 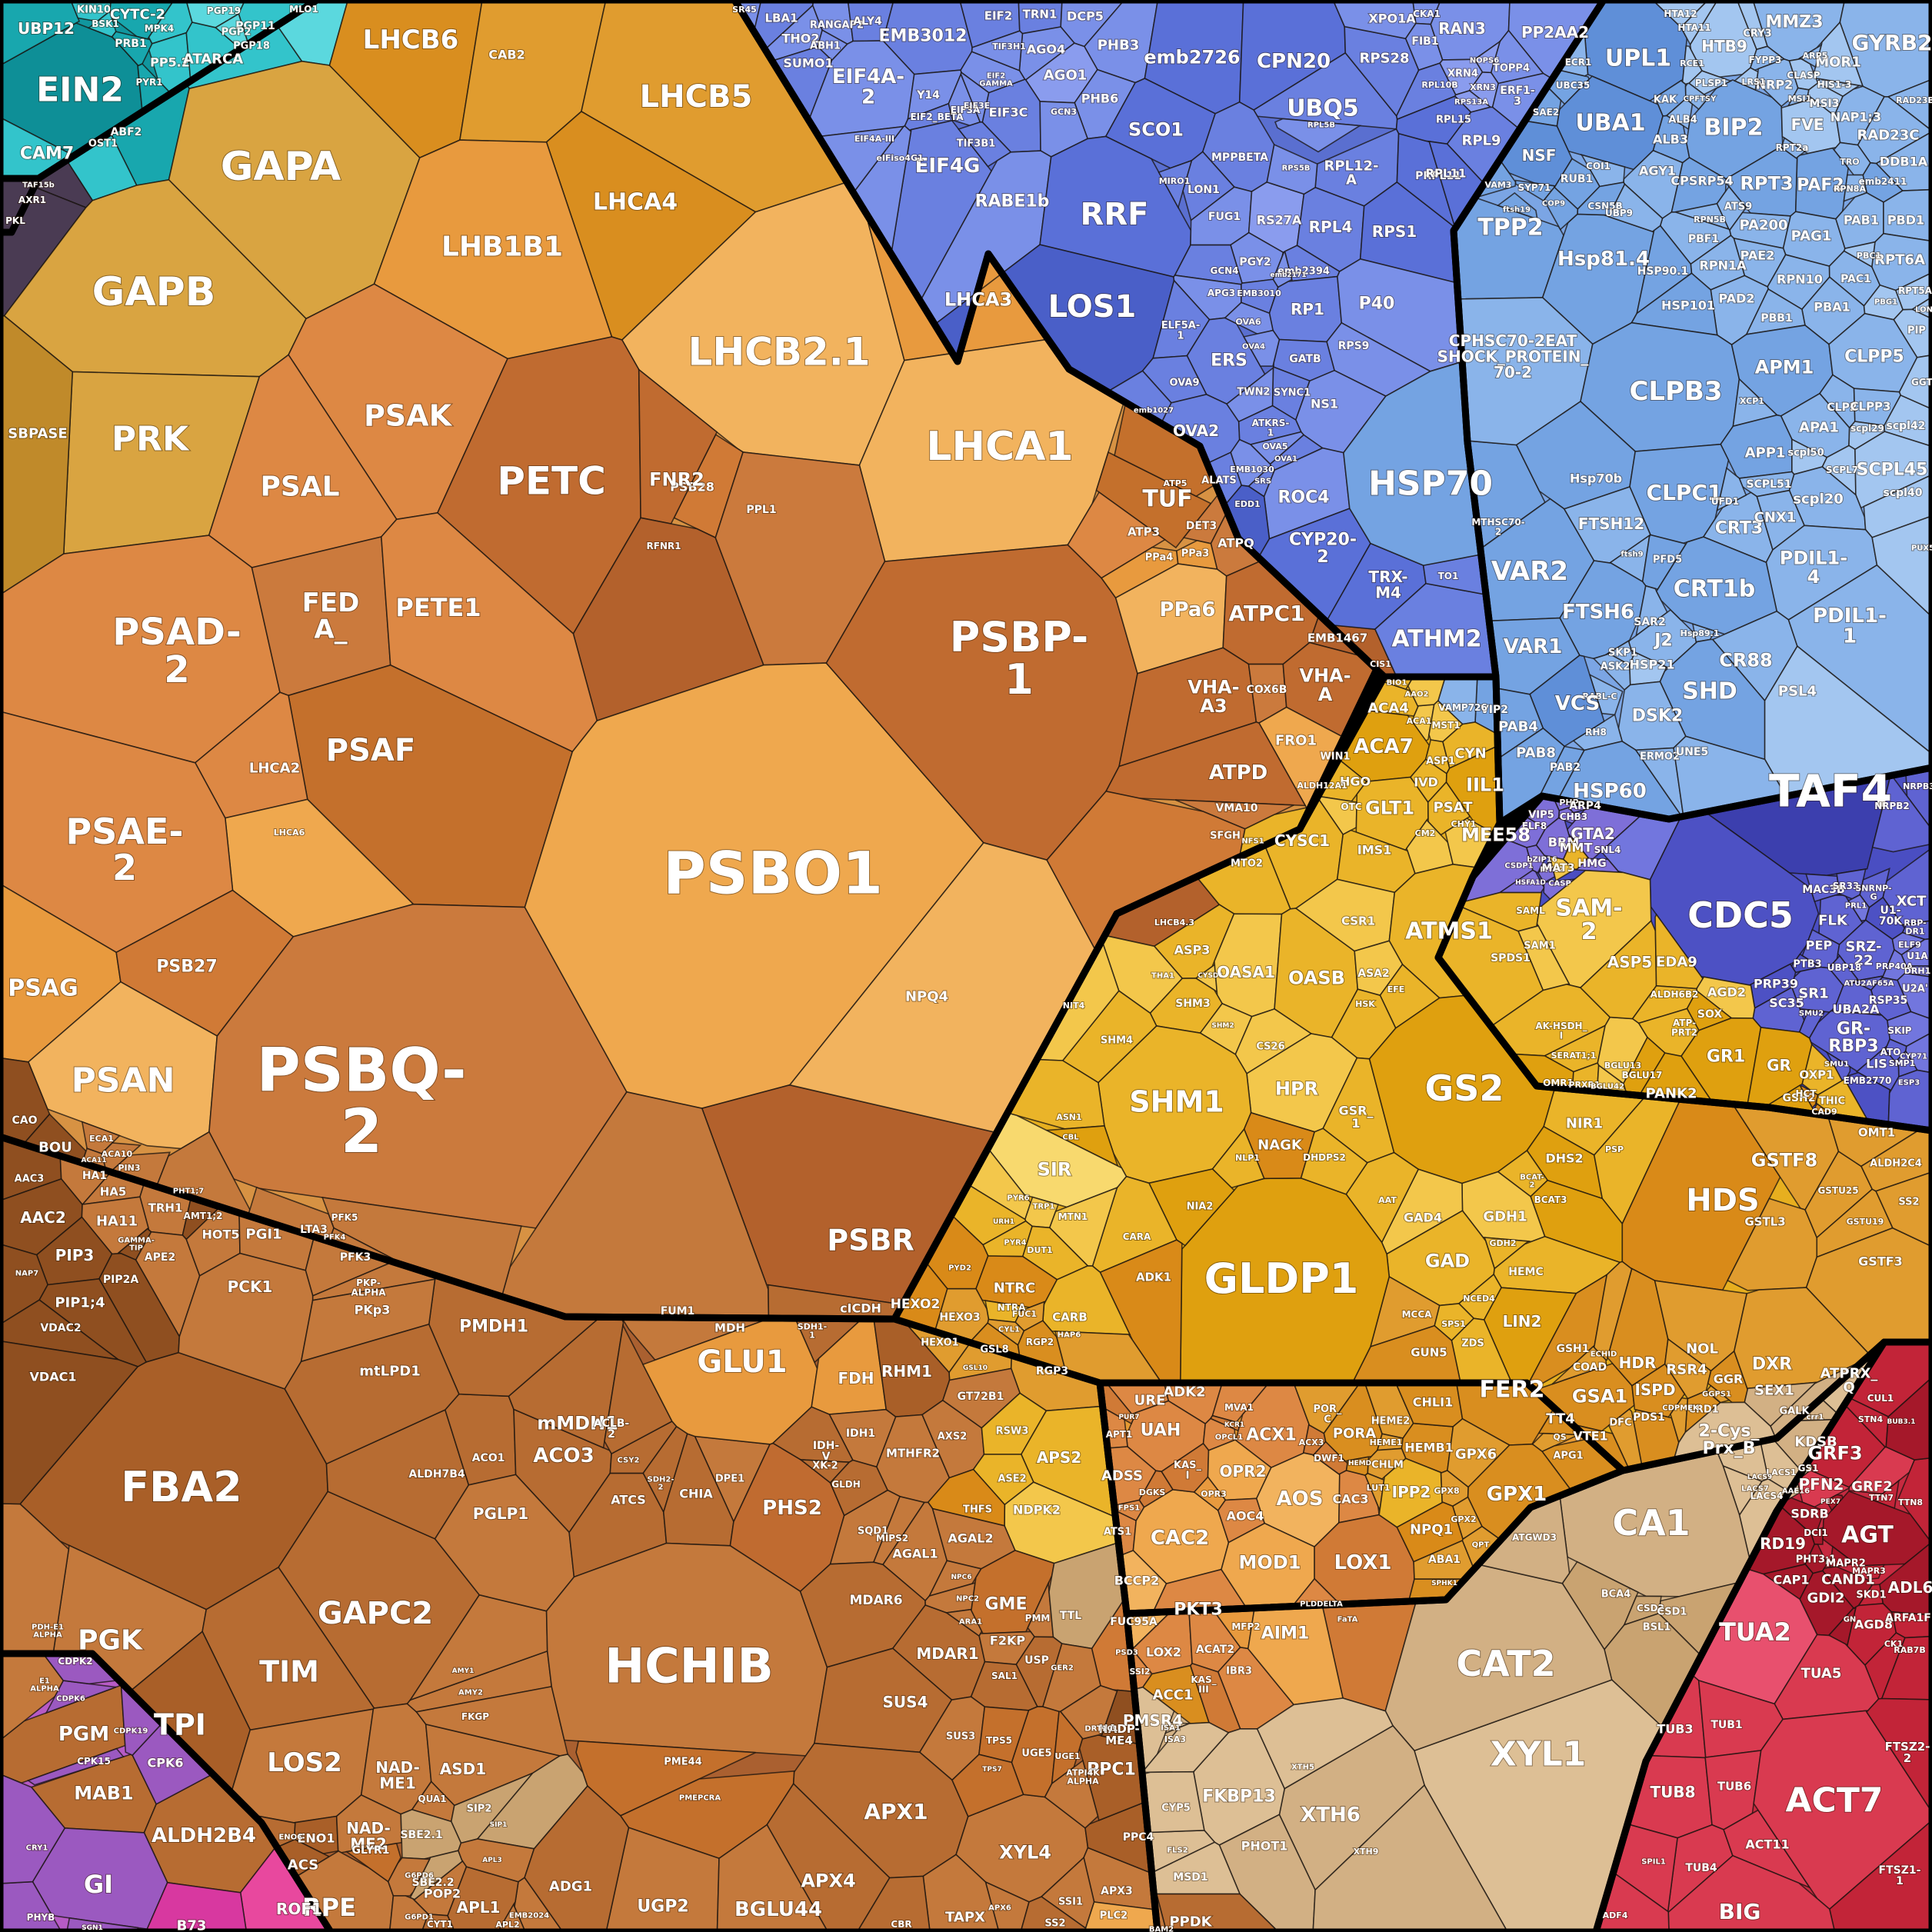 What do you see at coordinates (1195, 554) in the screenshot?
I see `treemap-cell-label: PPa3` at bounding box center [1195, 554].